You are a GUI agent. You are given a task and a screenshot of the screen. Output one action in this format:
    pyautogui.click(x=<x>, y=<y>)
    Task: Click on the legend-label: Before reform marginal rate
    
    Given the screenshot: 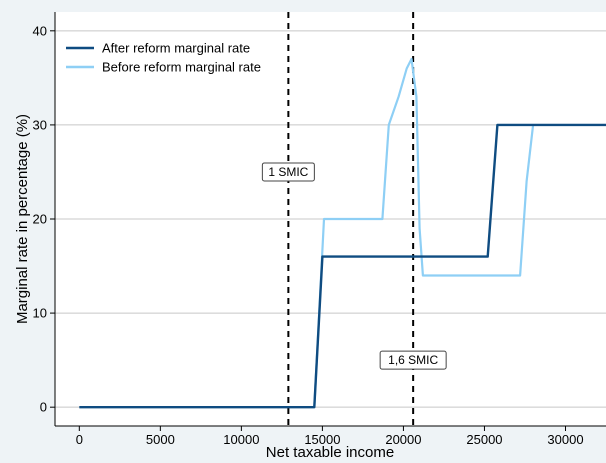 What is the action you would take?
    pyautogui.click(x=181, y=67)
    